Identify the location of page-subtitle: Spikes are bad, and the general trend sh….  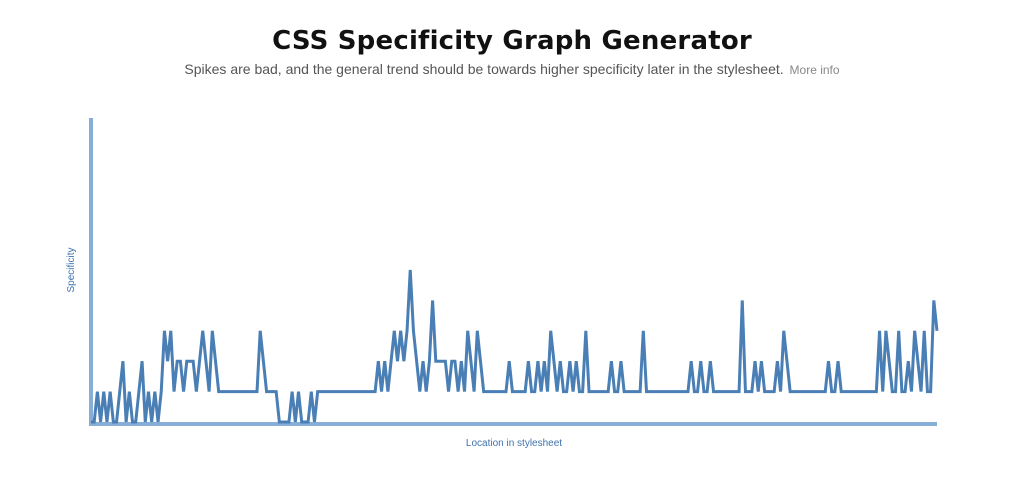
(512, 69).